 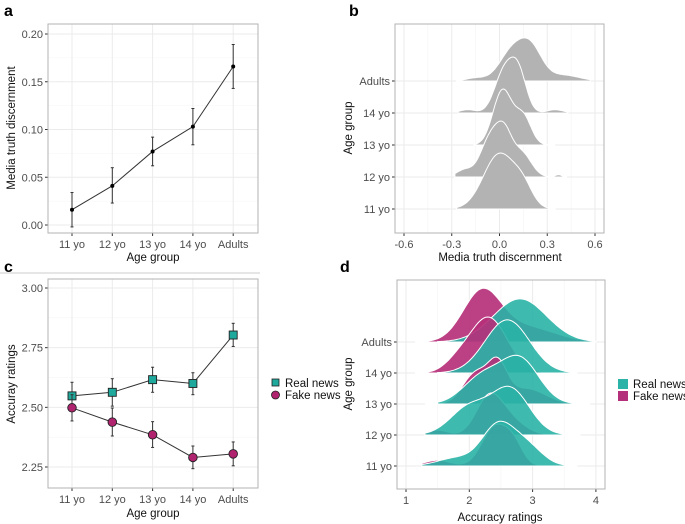 I want to click on density-ridge-11-yo, so click(x=505, y=181).